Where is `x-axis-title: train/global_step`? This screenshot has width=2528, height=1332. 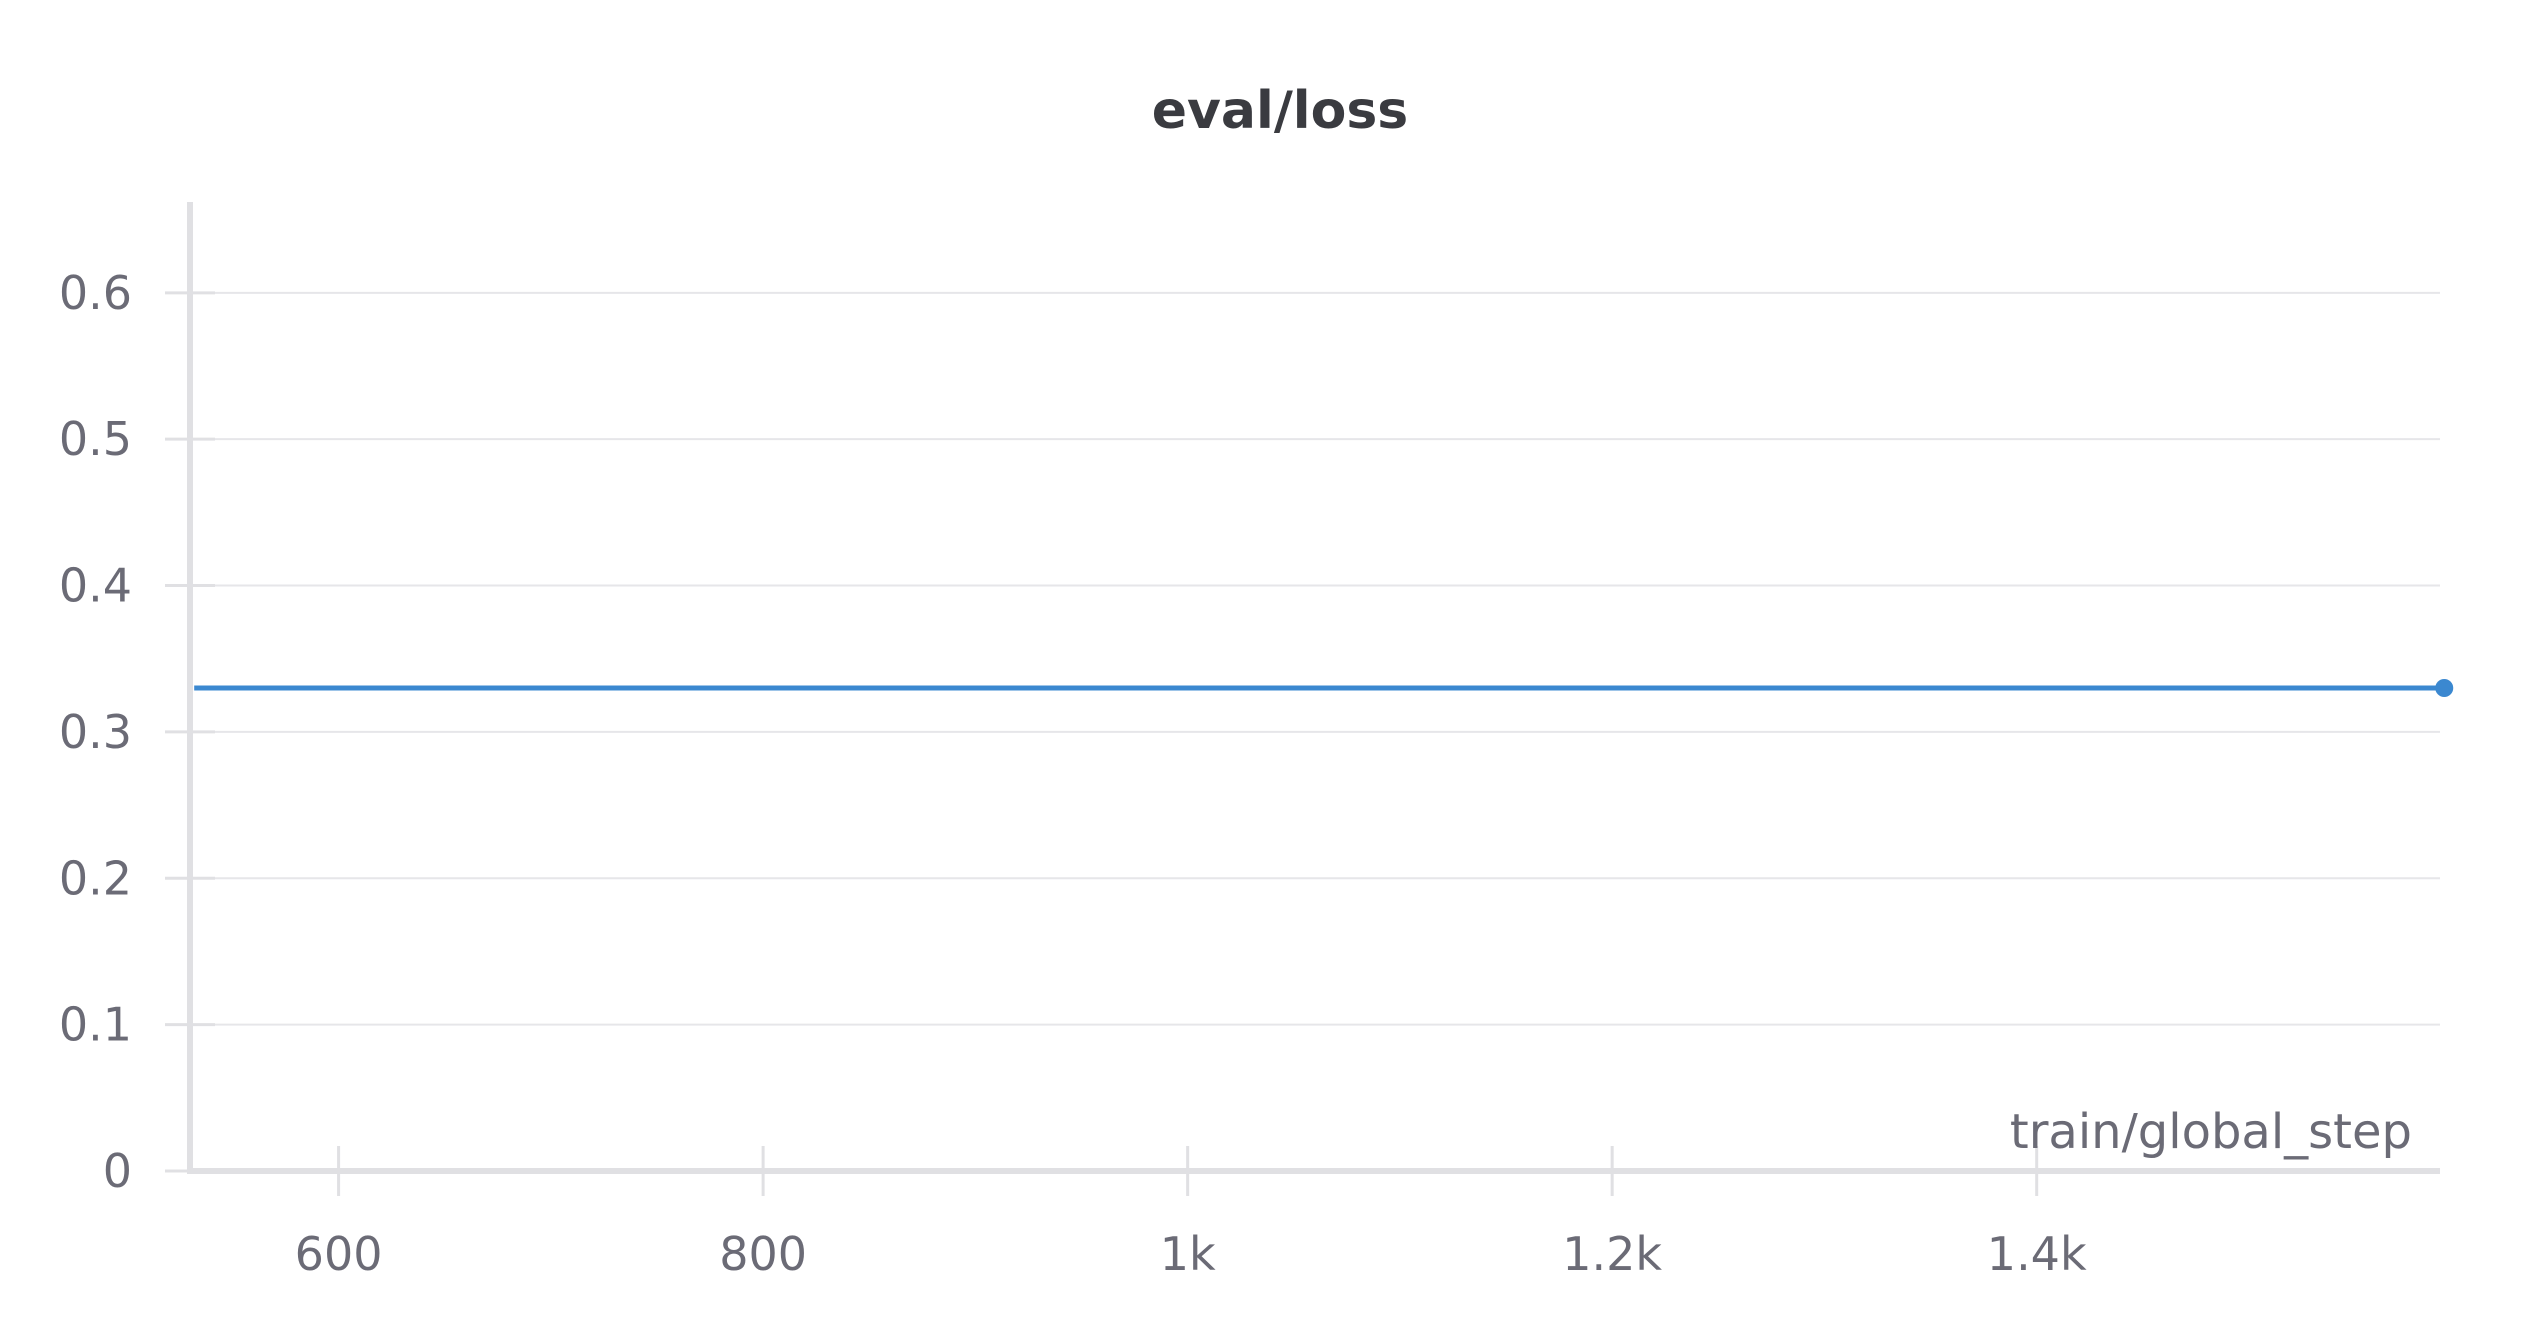
x-axis-title: train/global_step is located at coordinates (2211, 1132).